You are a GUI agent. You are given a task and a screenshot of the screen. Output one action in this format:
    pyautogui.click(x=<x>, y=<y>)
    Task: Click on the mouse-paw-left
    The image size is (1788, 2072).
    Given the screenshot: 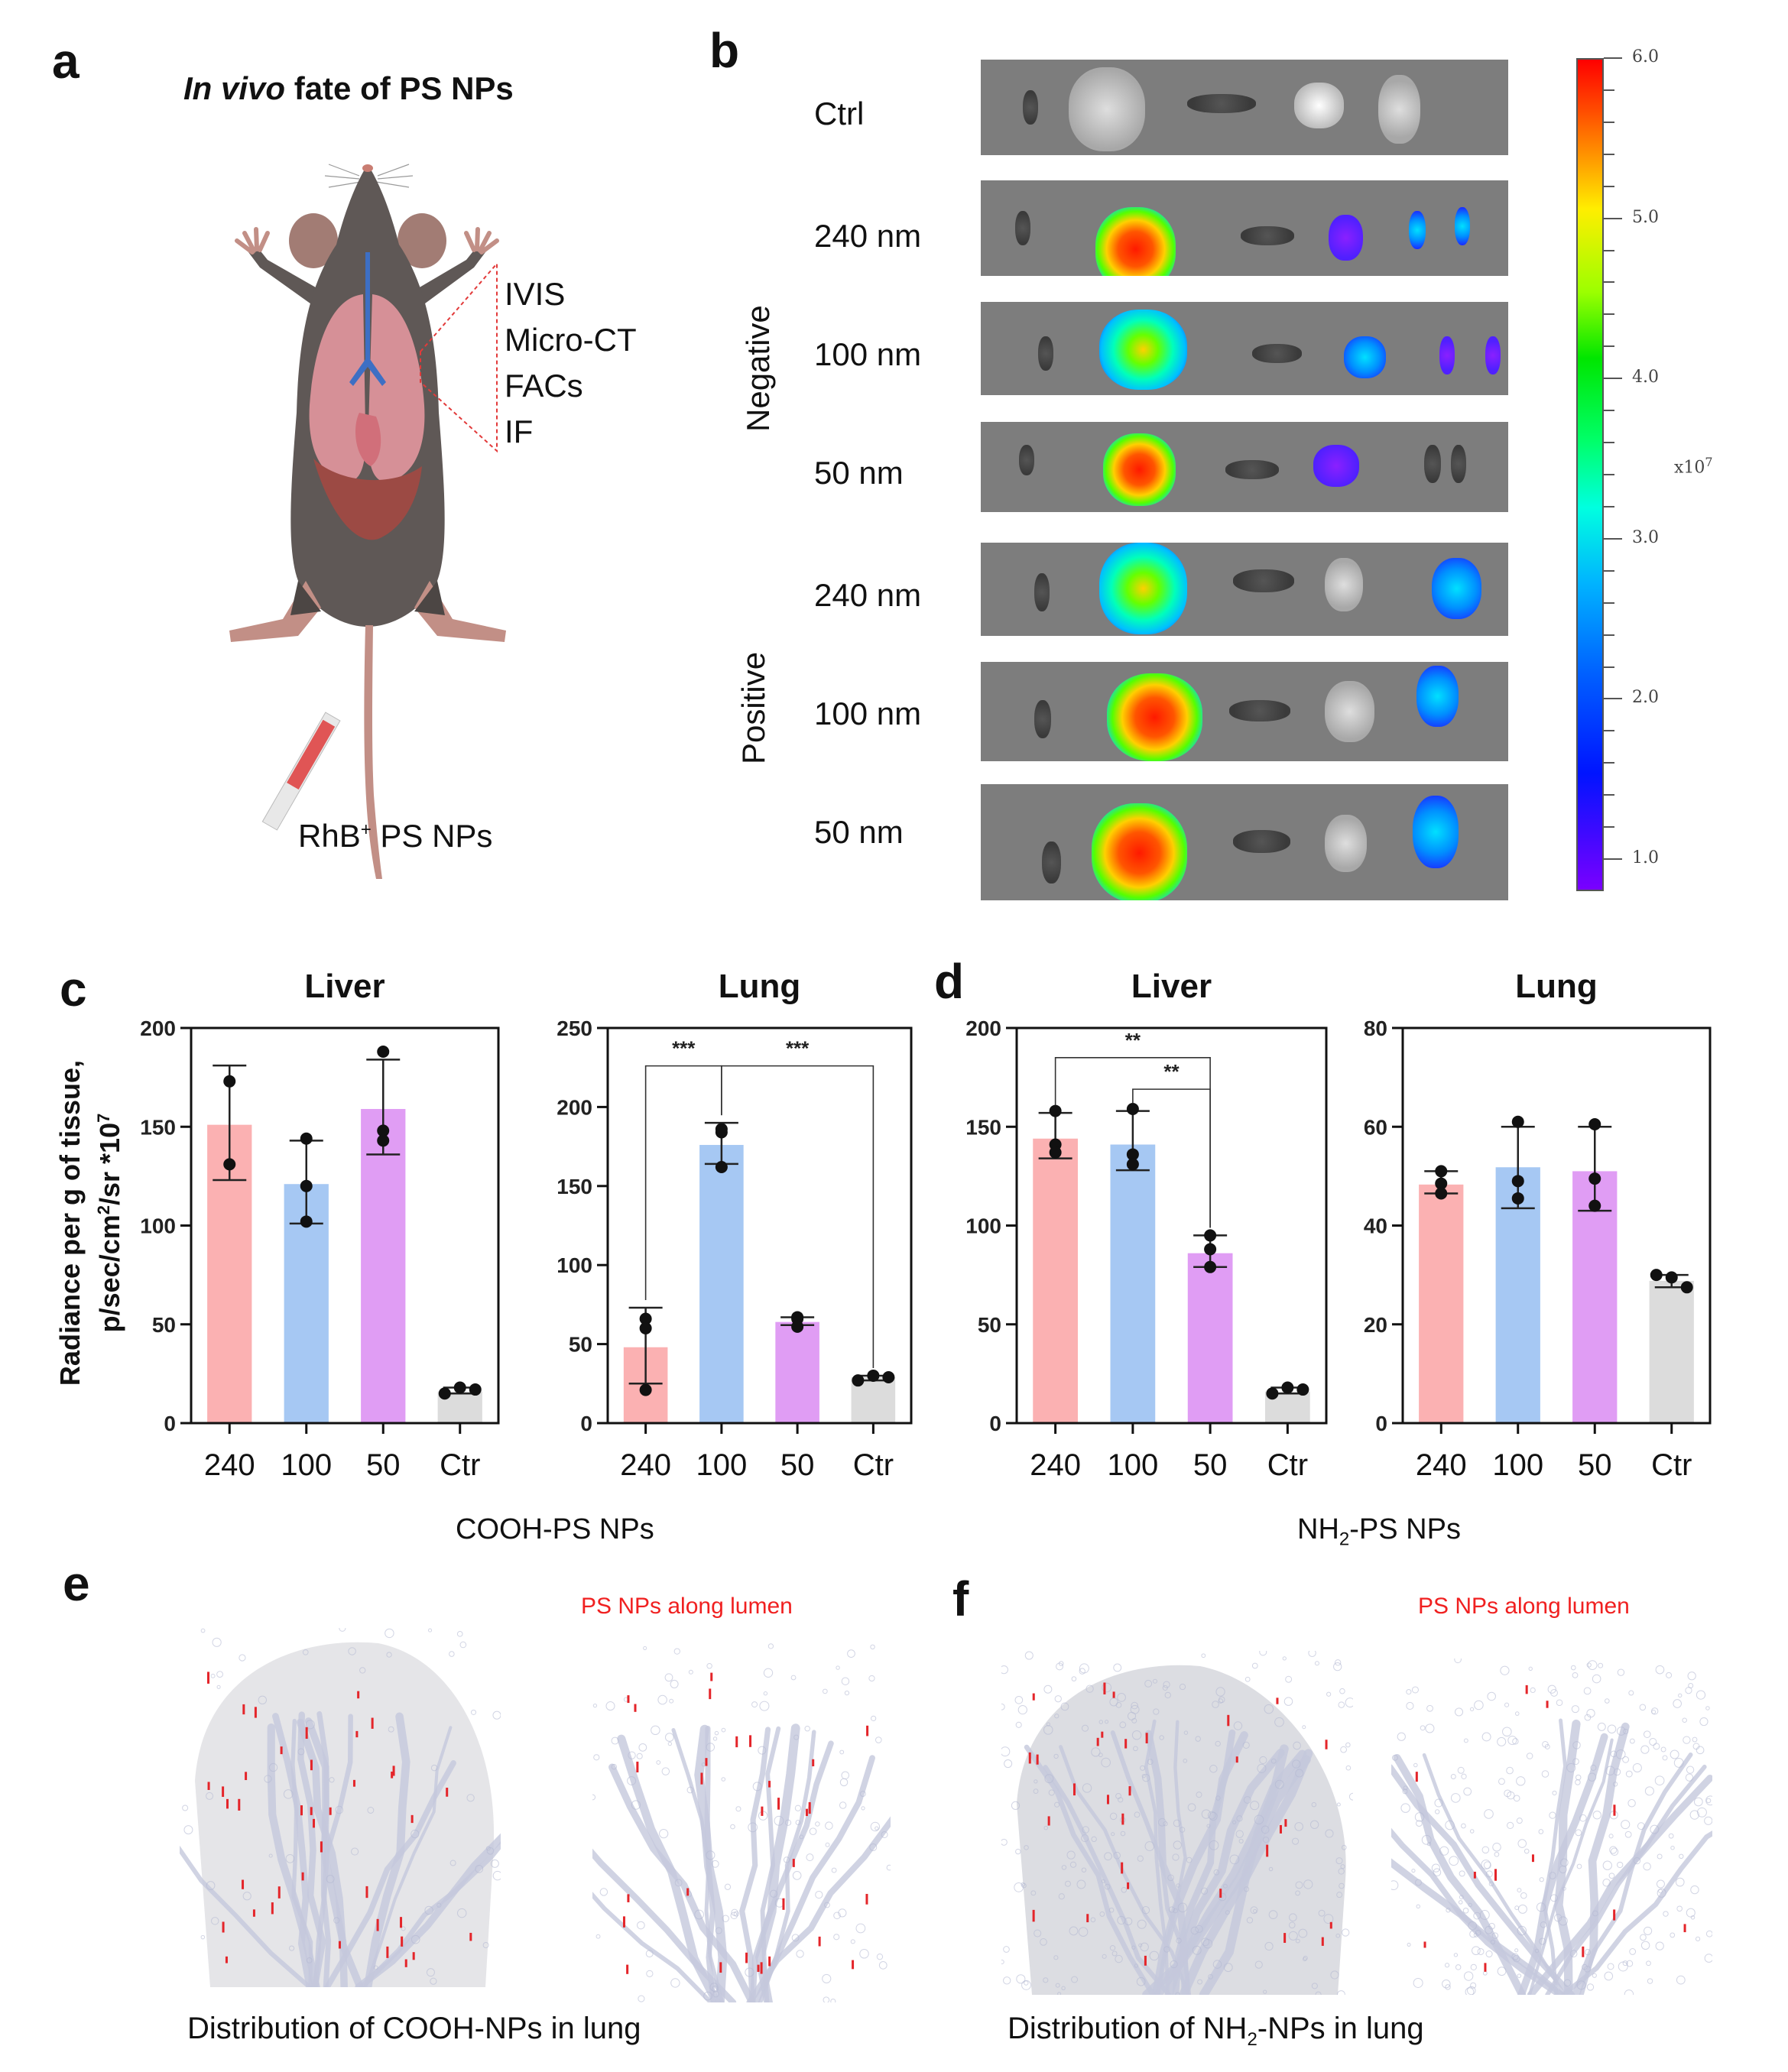 What is the action you would take?
    pyautogui.click(x=252, y=241)
    